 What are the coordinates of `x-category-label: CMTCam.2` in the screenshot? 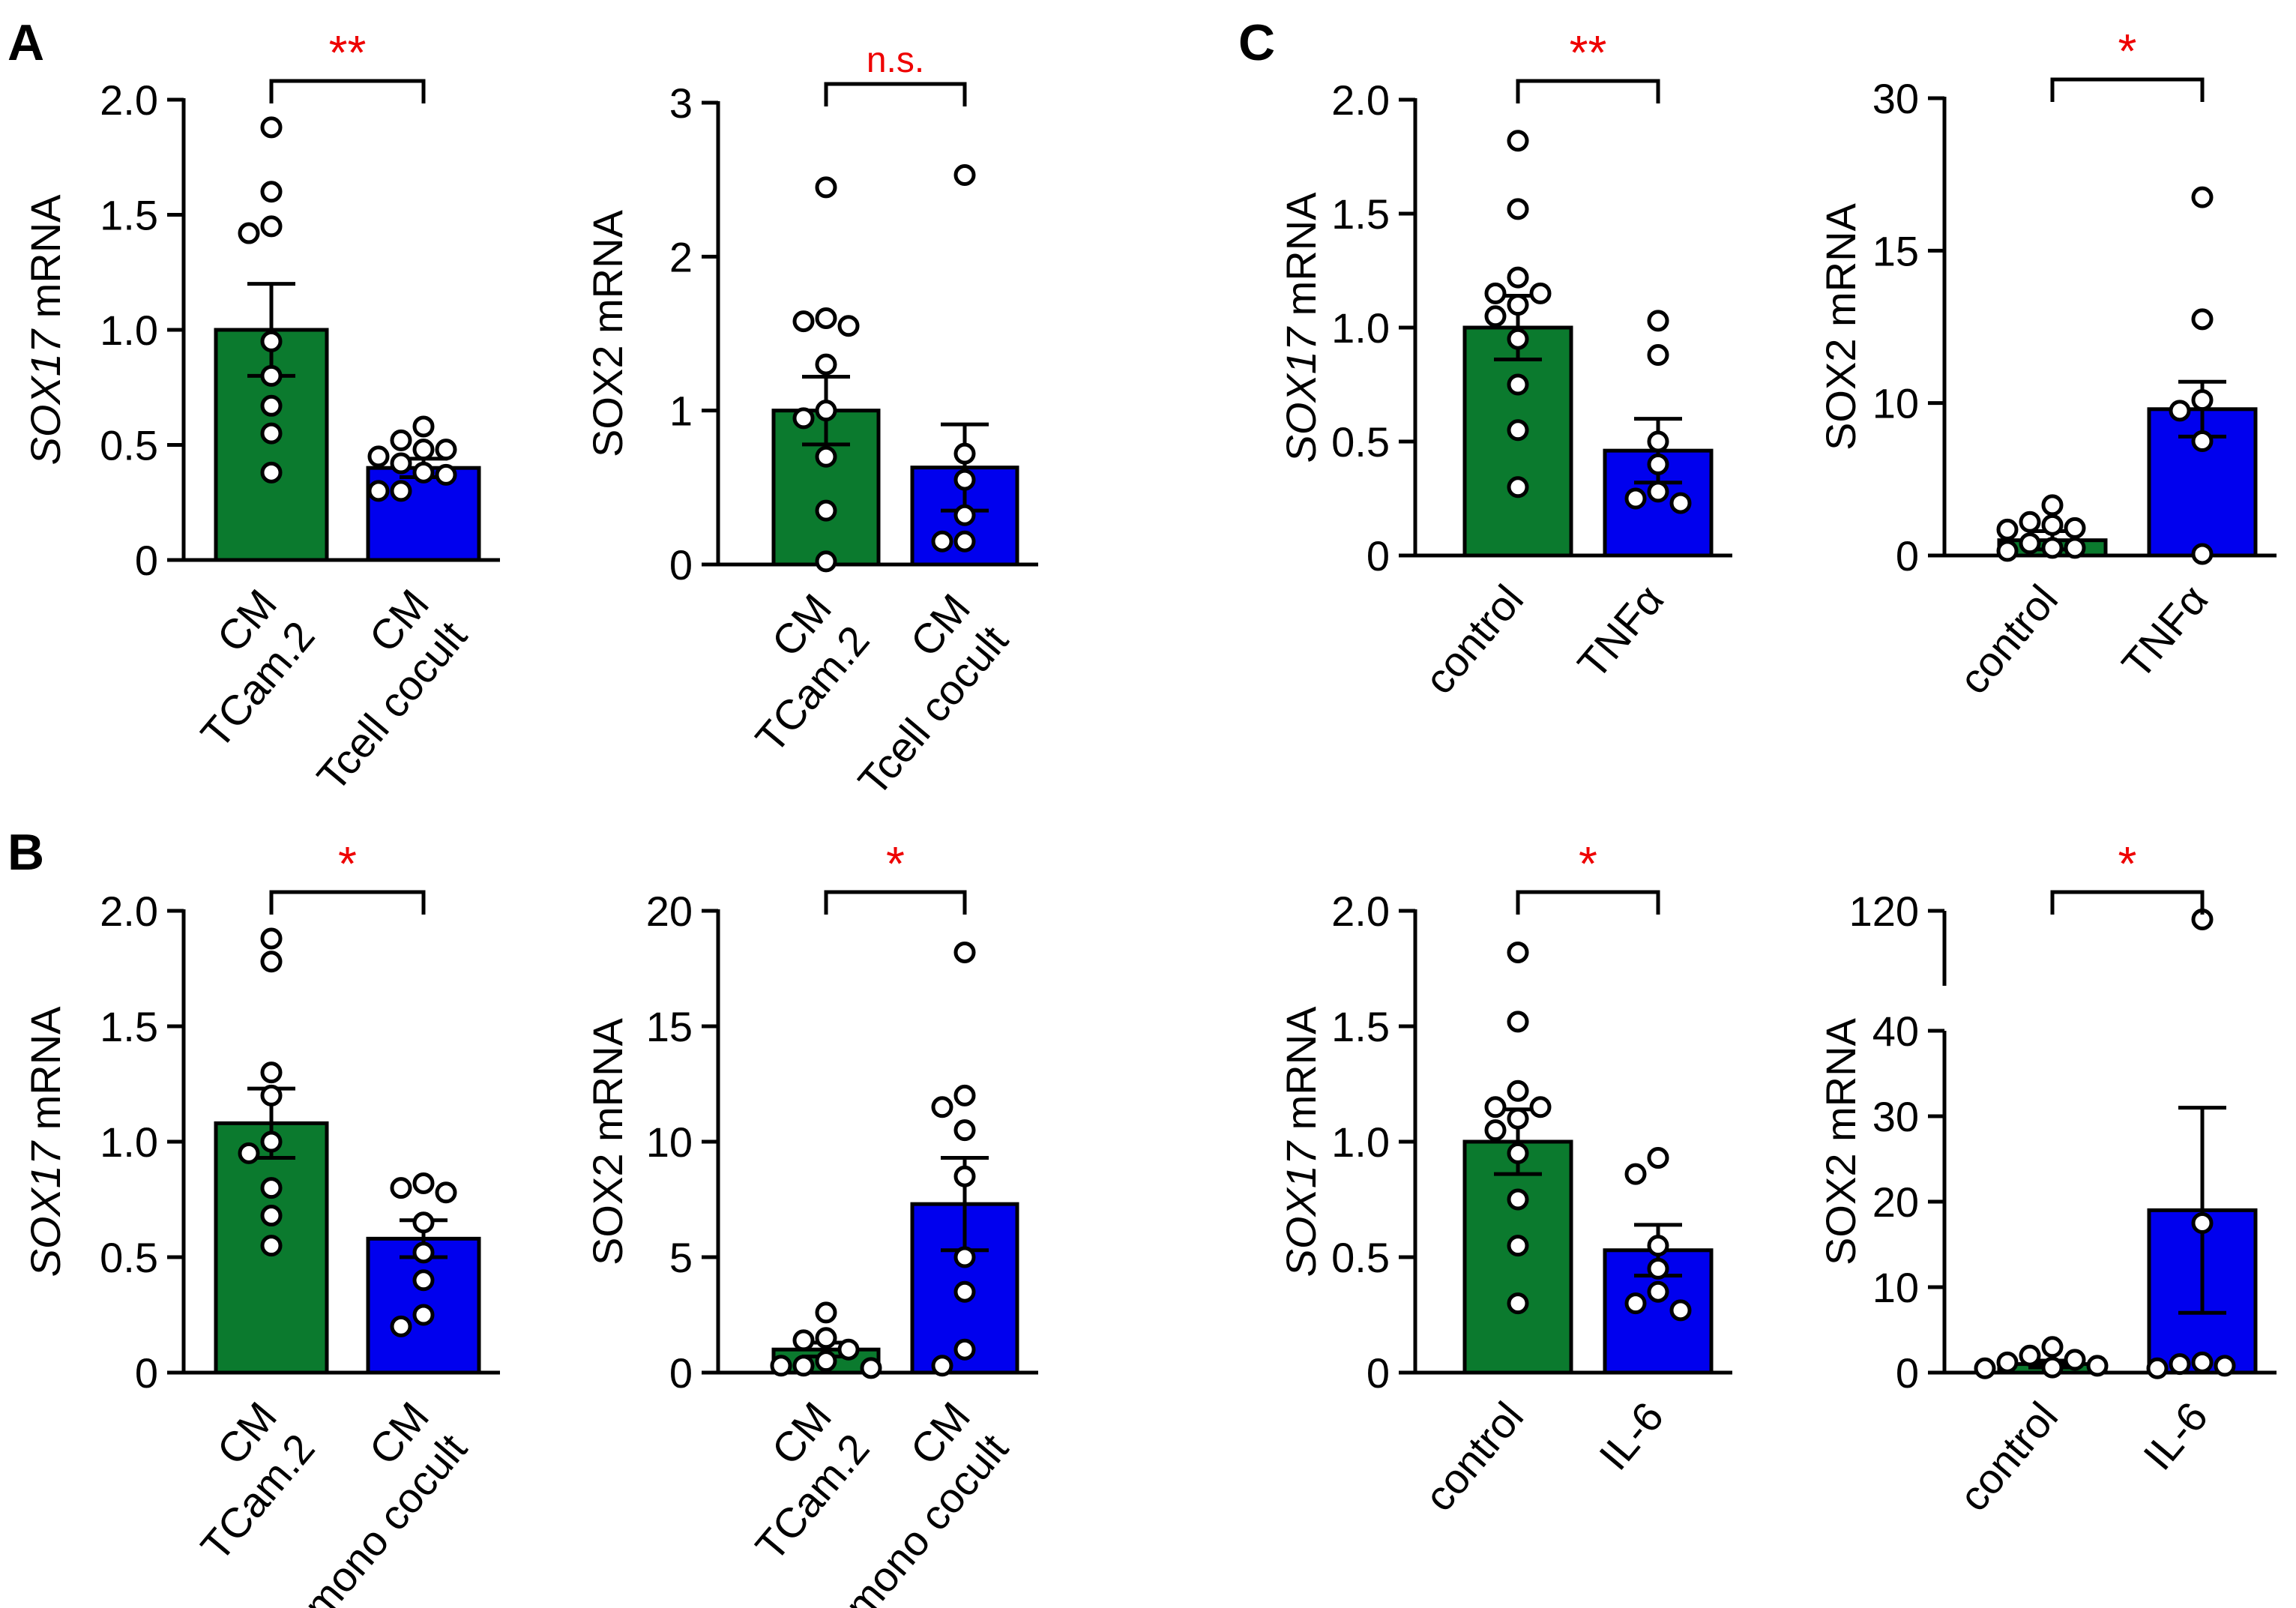 It's located at (793, 1481).